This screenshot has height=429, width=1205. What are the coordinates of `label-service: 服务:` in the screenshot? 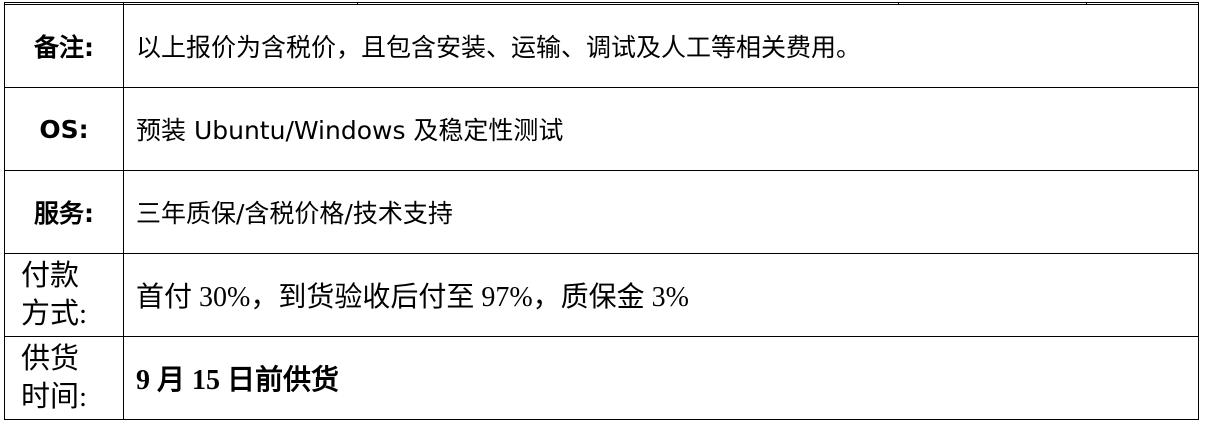 It's located at (64, 212).